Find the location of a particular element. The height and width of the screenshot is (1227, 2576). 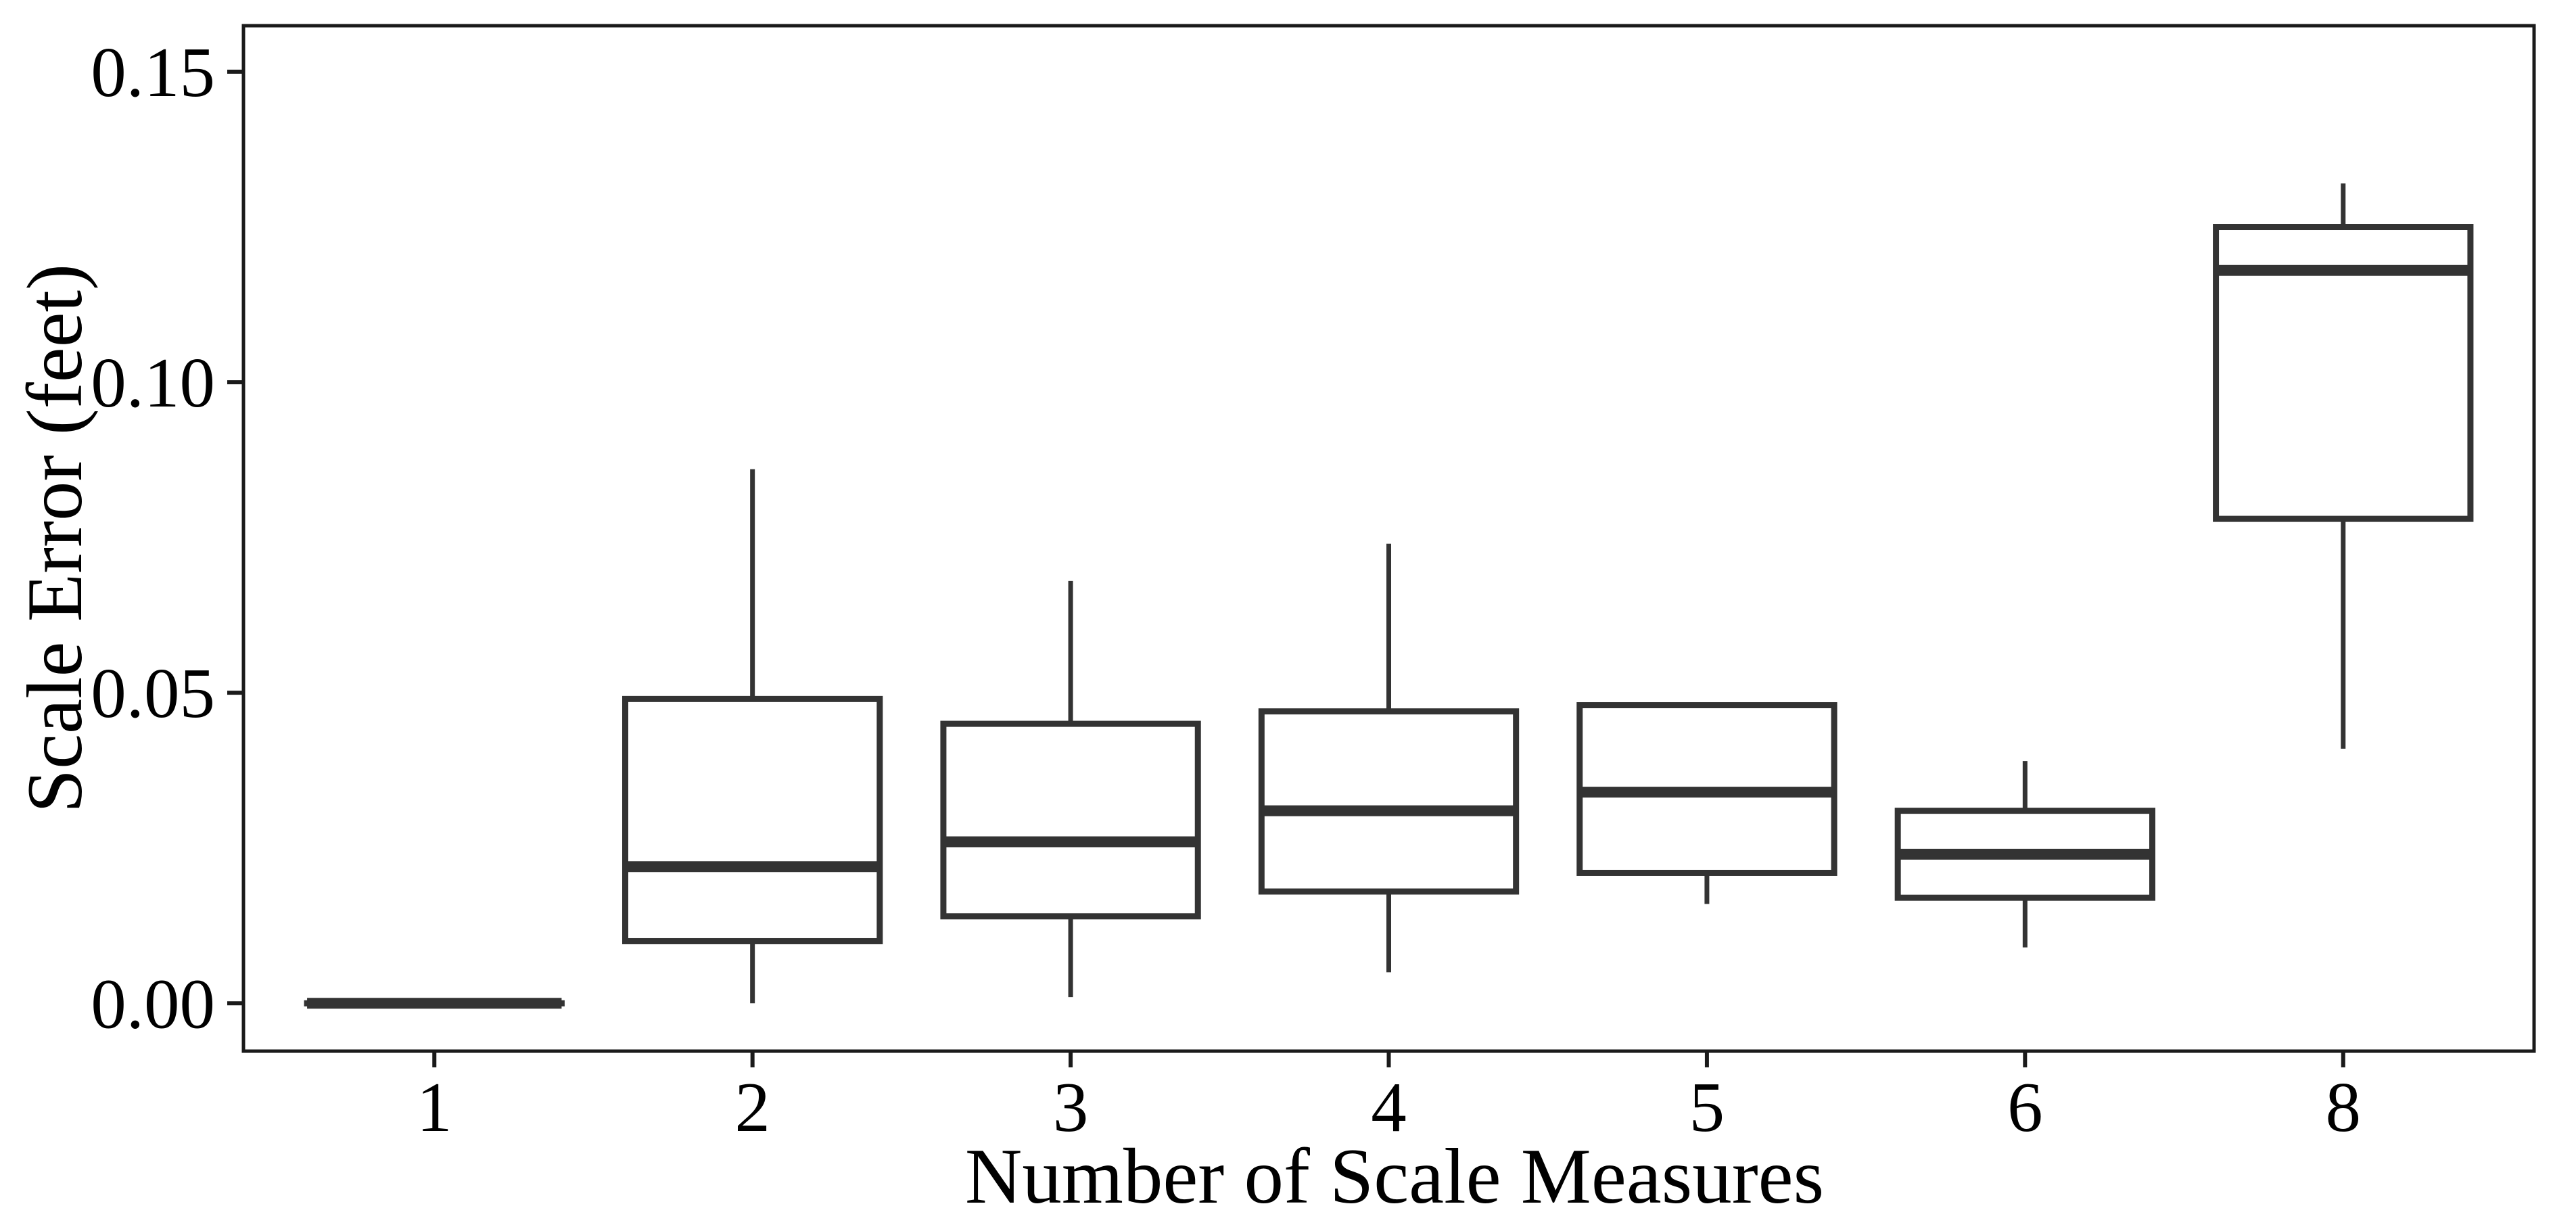

x-tick-label: 5 is located at coordinates (1707, 1107).